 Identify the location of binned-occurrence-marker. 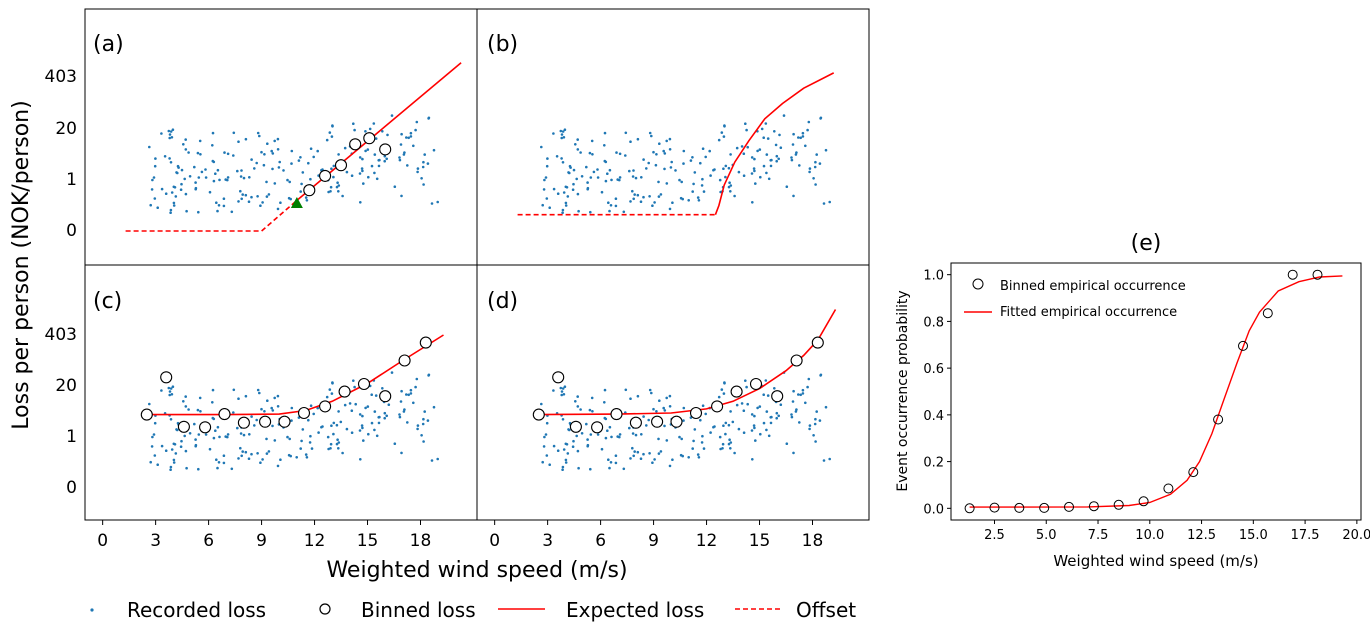
(1143, 501).